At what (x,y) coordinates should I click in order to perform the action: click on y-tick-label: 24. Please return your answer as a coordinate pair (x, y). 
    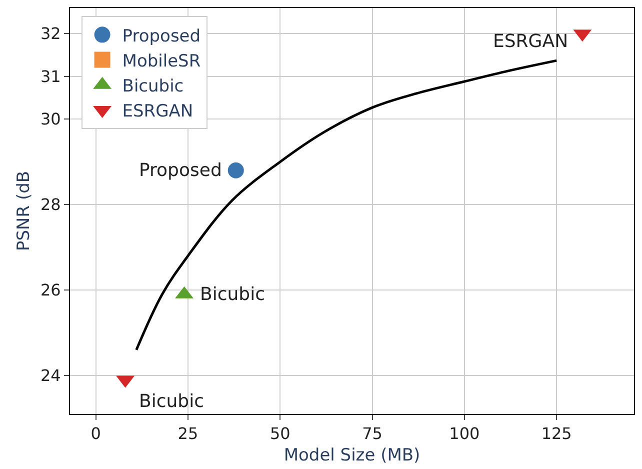
    Looking at the image, I should click on (50, 376).